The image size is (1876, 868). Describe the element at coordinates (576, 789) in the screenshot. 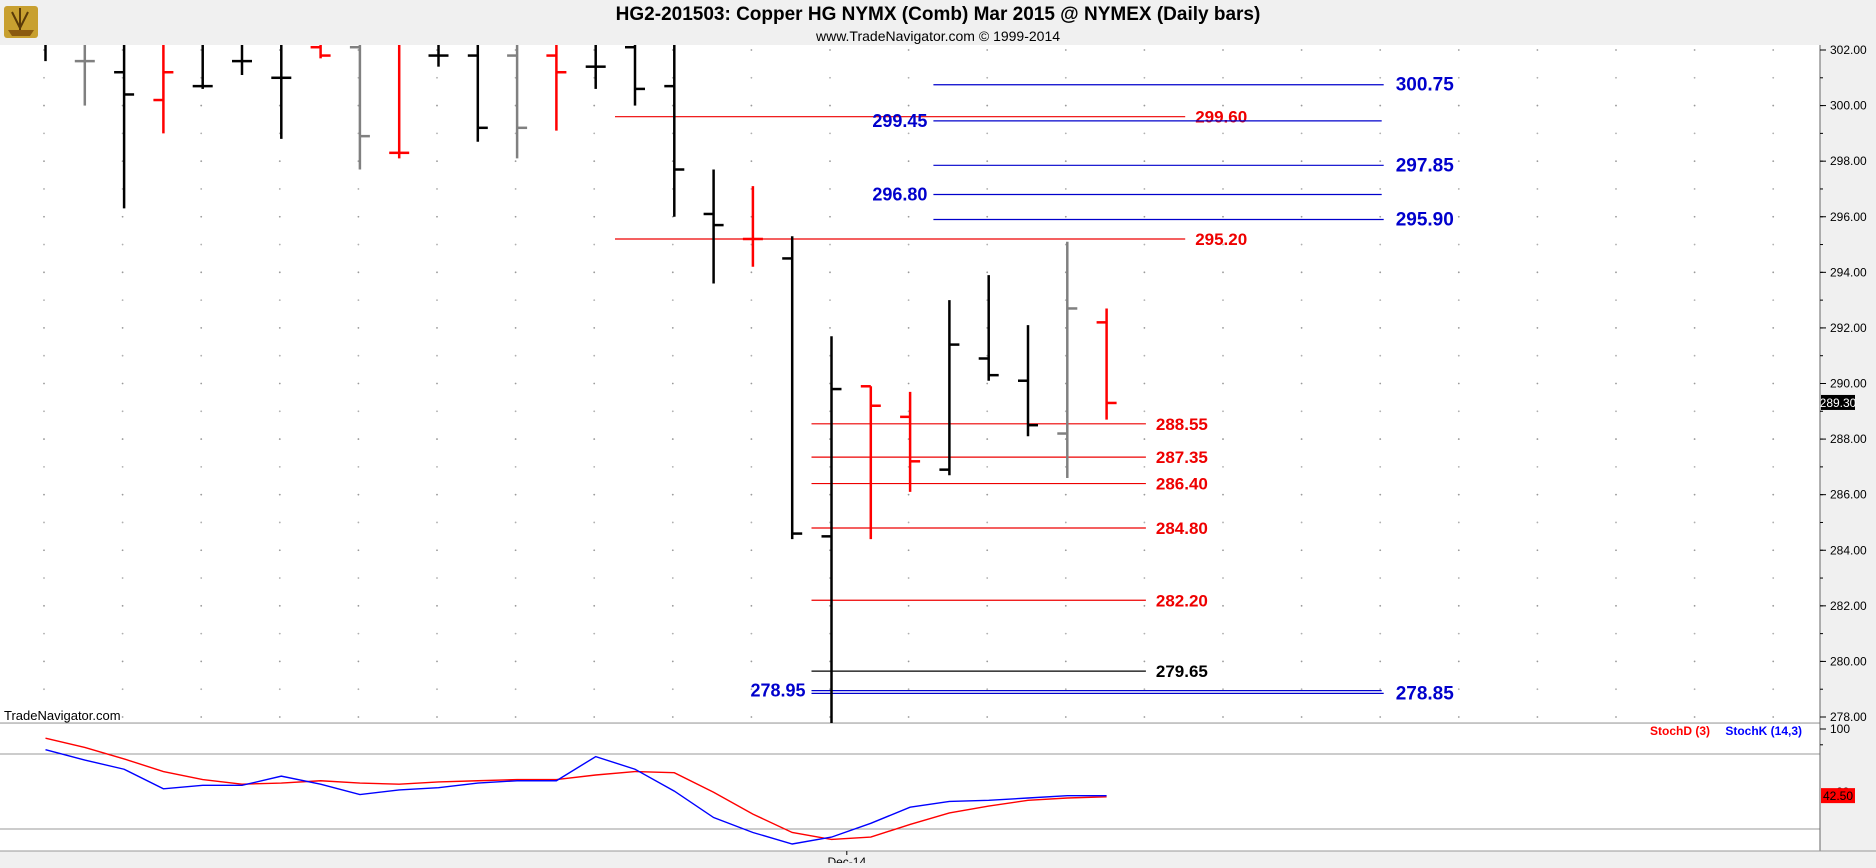

I see `stochastic-series-line` at that location.